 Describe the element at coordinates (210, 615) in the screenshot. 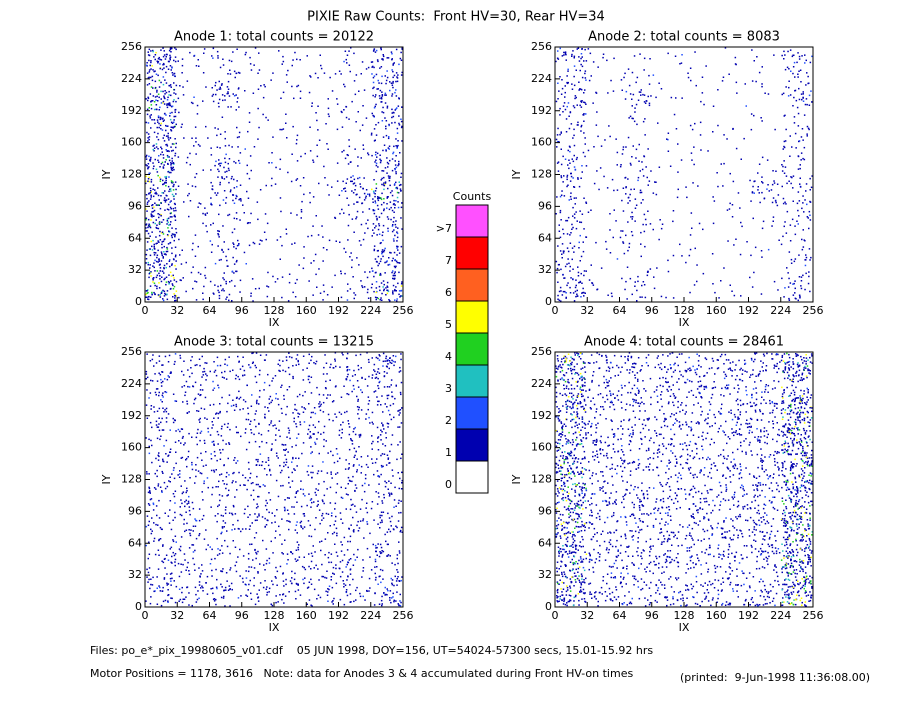

I see `x-tick-label: 64` at that location.